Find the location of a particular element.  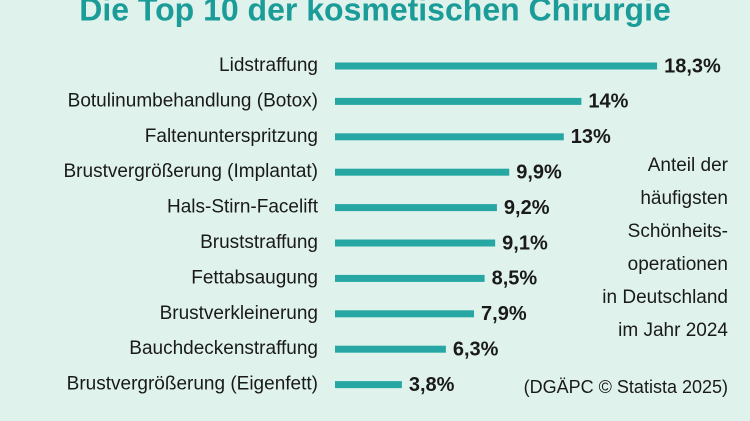

value-label: 9,1% is located at coordinates (525, 243).